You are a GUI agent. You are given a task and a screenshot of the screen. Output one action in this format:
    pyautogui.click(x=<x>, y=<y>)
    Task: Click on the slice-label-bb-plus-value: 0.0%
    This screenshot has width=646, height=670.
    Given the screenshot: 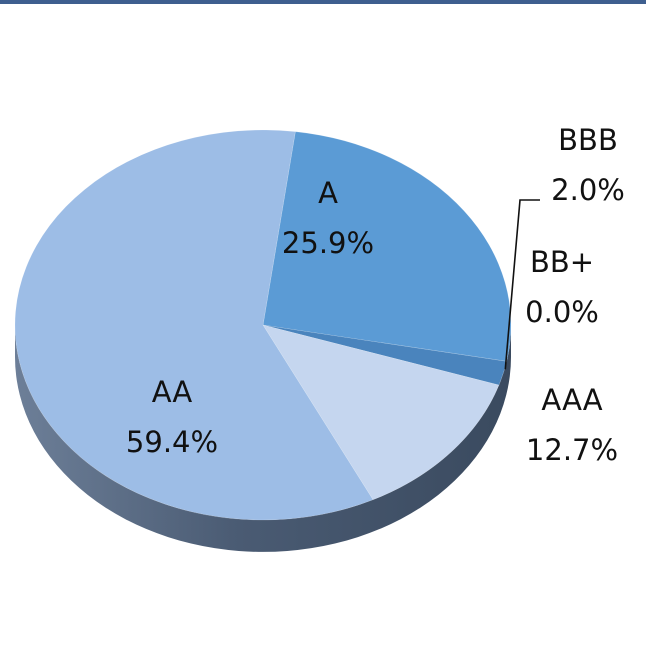 What is the action you would take?
    pyautogui.click(x=562, y=312)
    